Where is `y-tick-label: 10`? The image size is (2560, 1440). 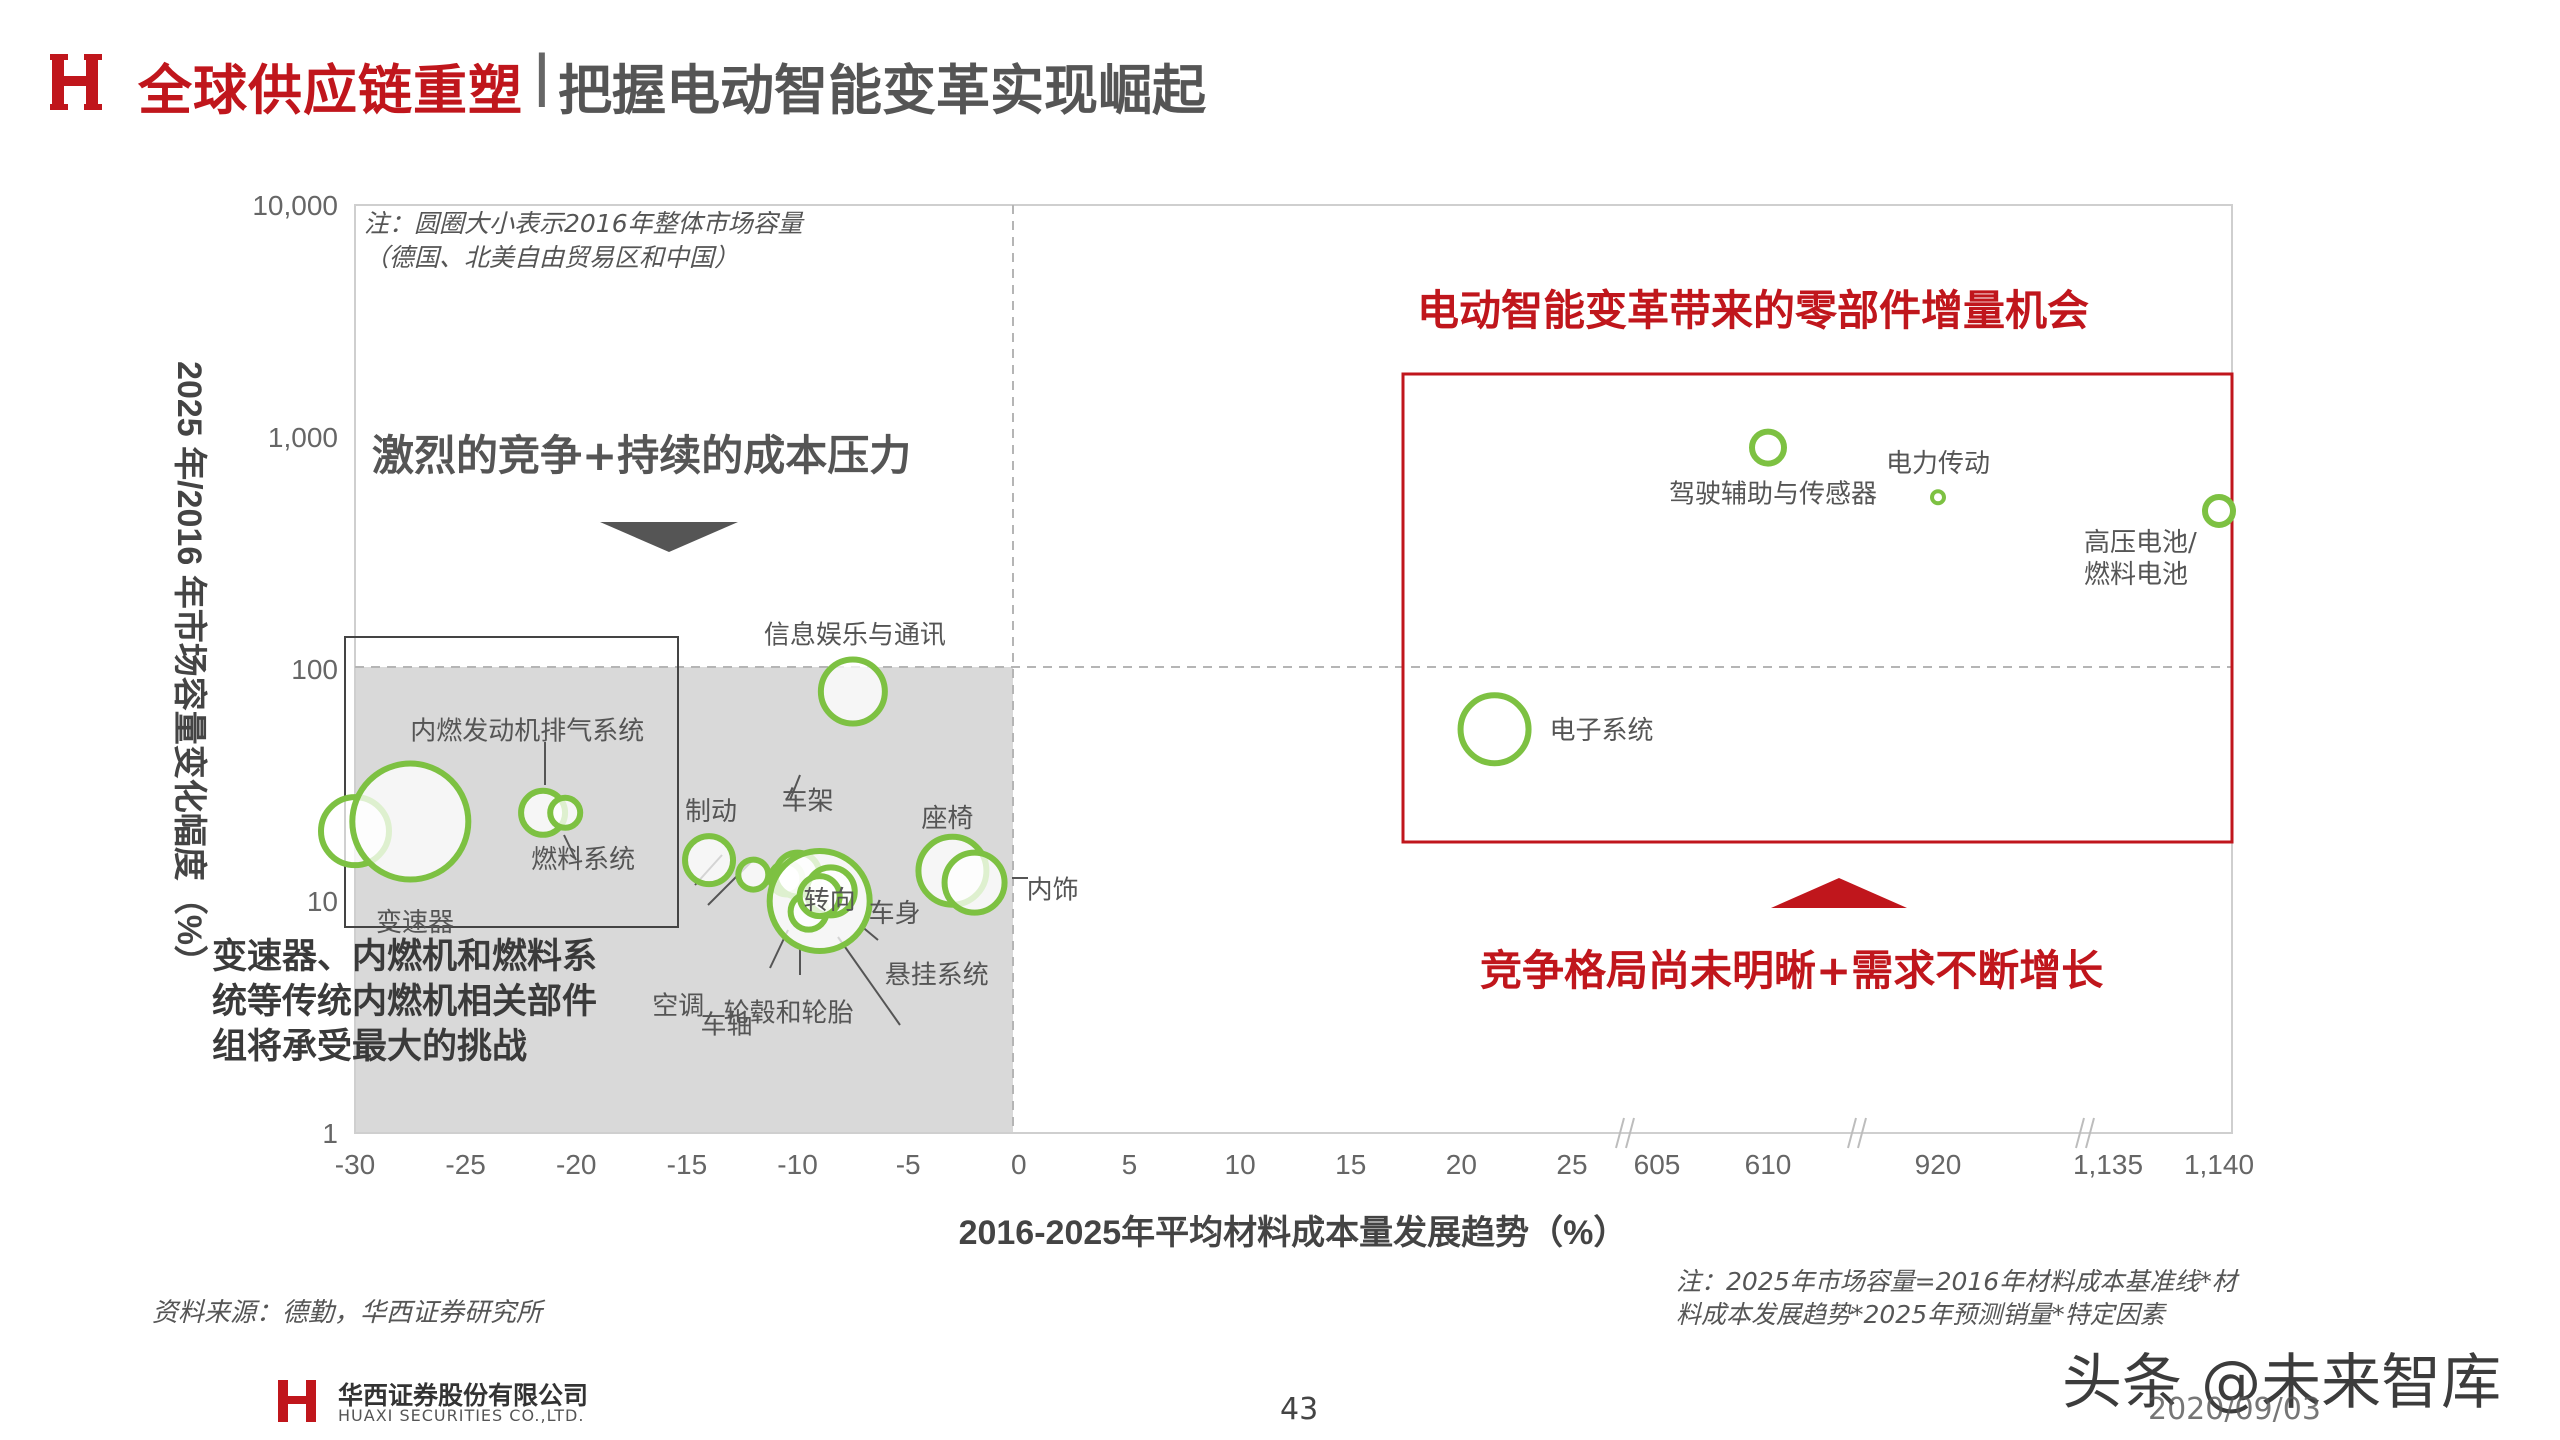
y-tick-label: 10 is located at coordinates (322, 901).